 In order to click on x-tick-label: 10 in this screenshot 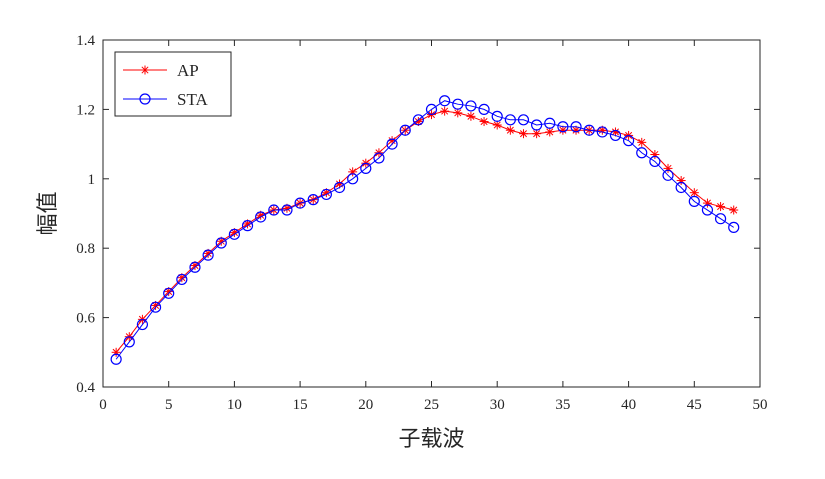, I will do `click(234, 405)`.